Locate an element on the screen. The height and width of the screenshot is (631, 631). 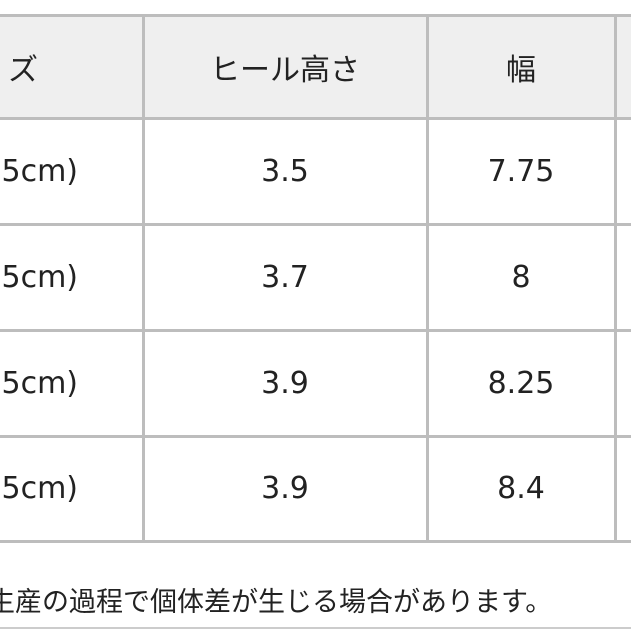
table-cell: 3.5 is located at coordinates (285, 171).